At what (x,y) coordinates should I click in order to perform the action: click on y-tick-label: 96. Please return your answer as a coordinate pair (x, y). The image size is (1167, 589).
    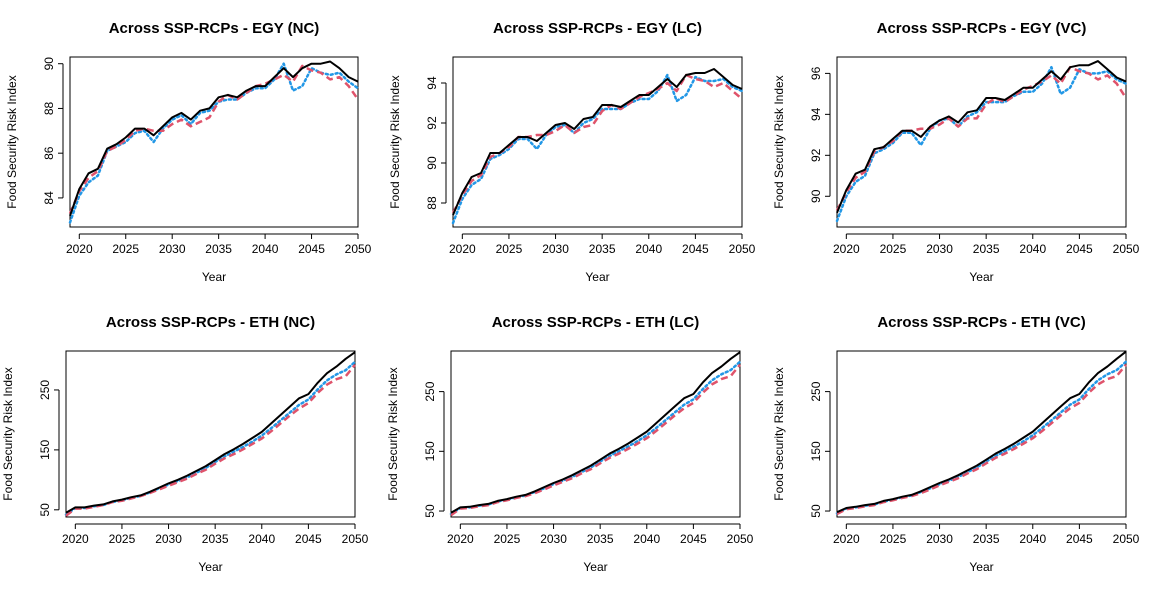
    Looking at the image, I should click on (816, 73).